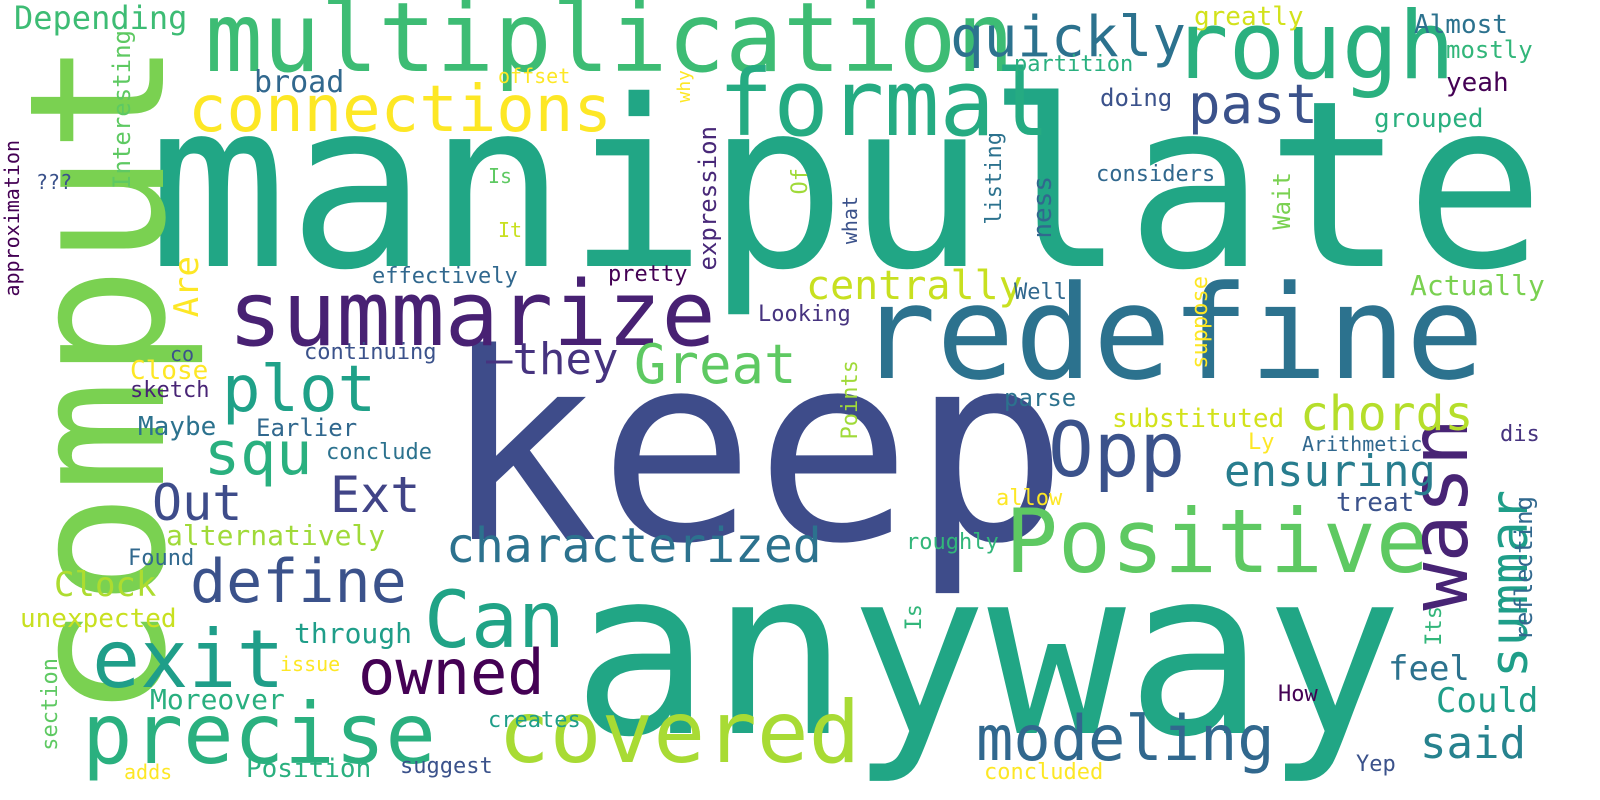 Image resolution: width=1600 pixels, height=800 pixels. I want to click on word-53: Almost, so click(1461, 25).